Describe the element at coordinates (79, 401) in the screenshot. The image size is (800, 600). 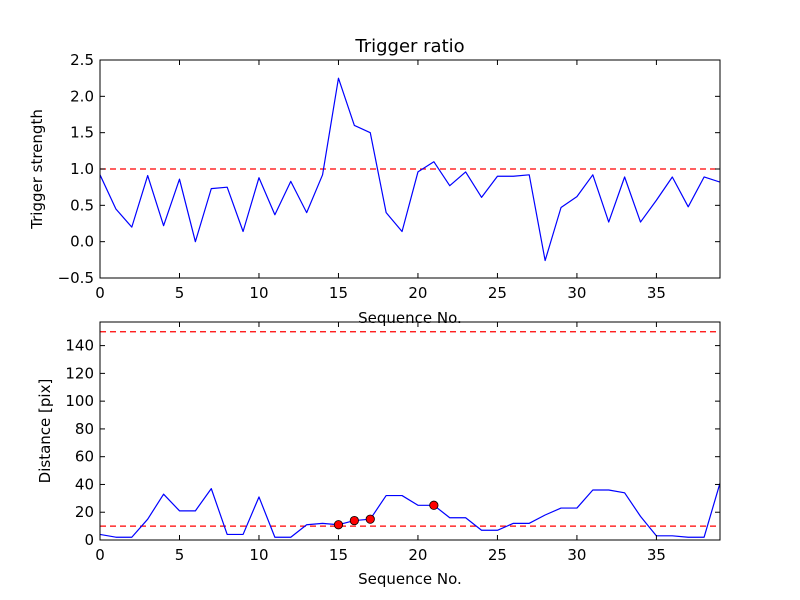
I see `distance-y-tick-label: 100` at that location.